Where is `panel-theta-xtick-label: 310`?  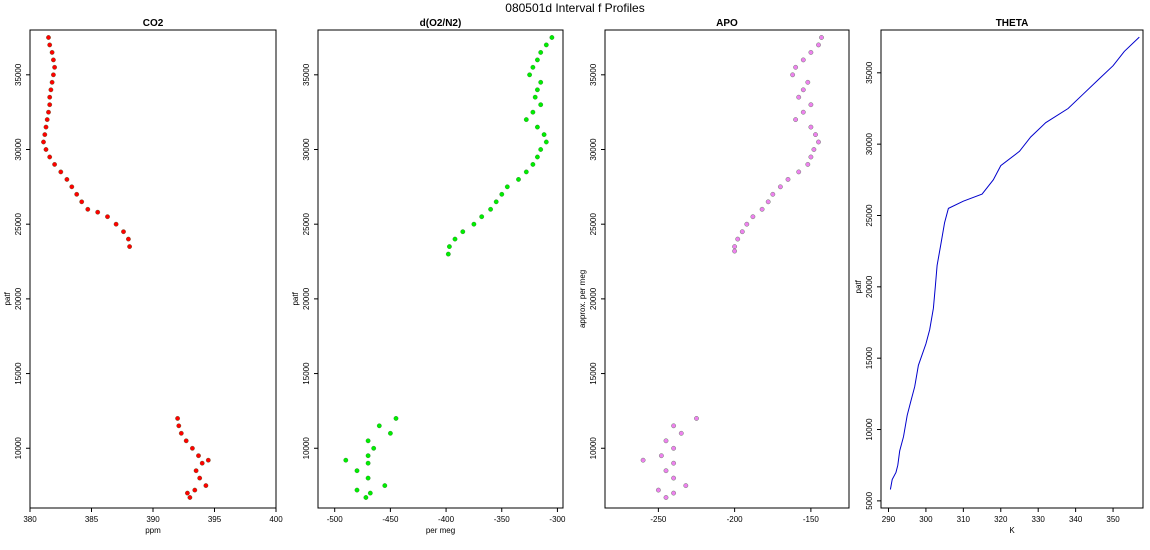
panel-theta-xtick-label: 310 is located at coordinates (964, 519).